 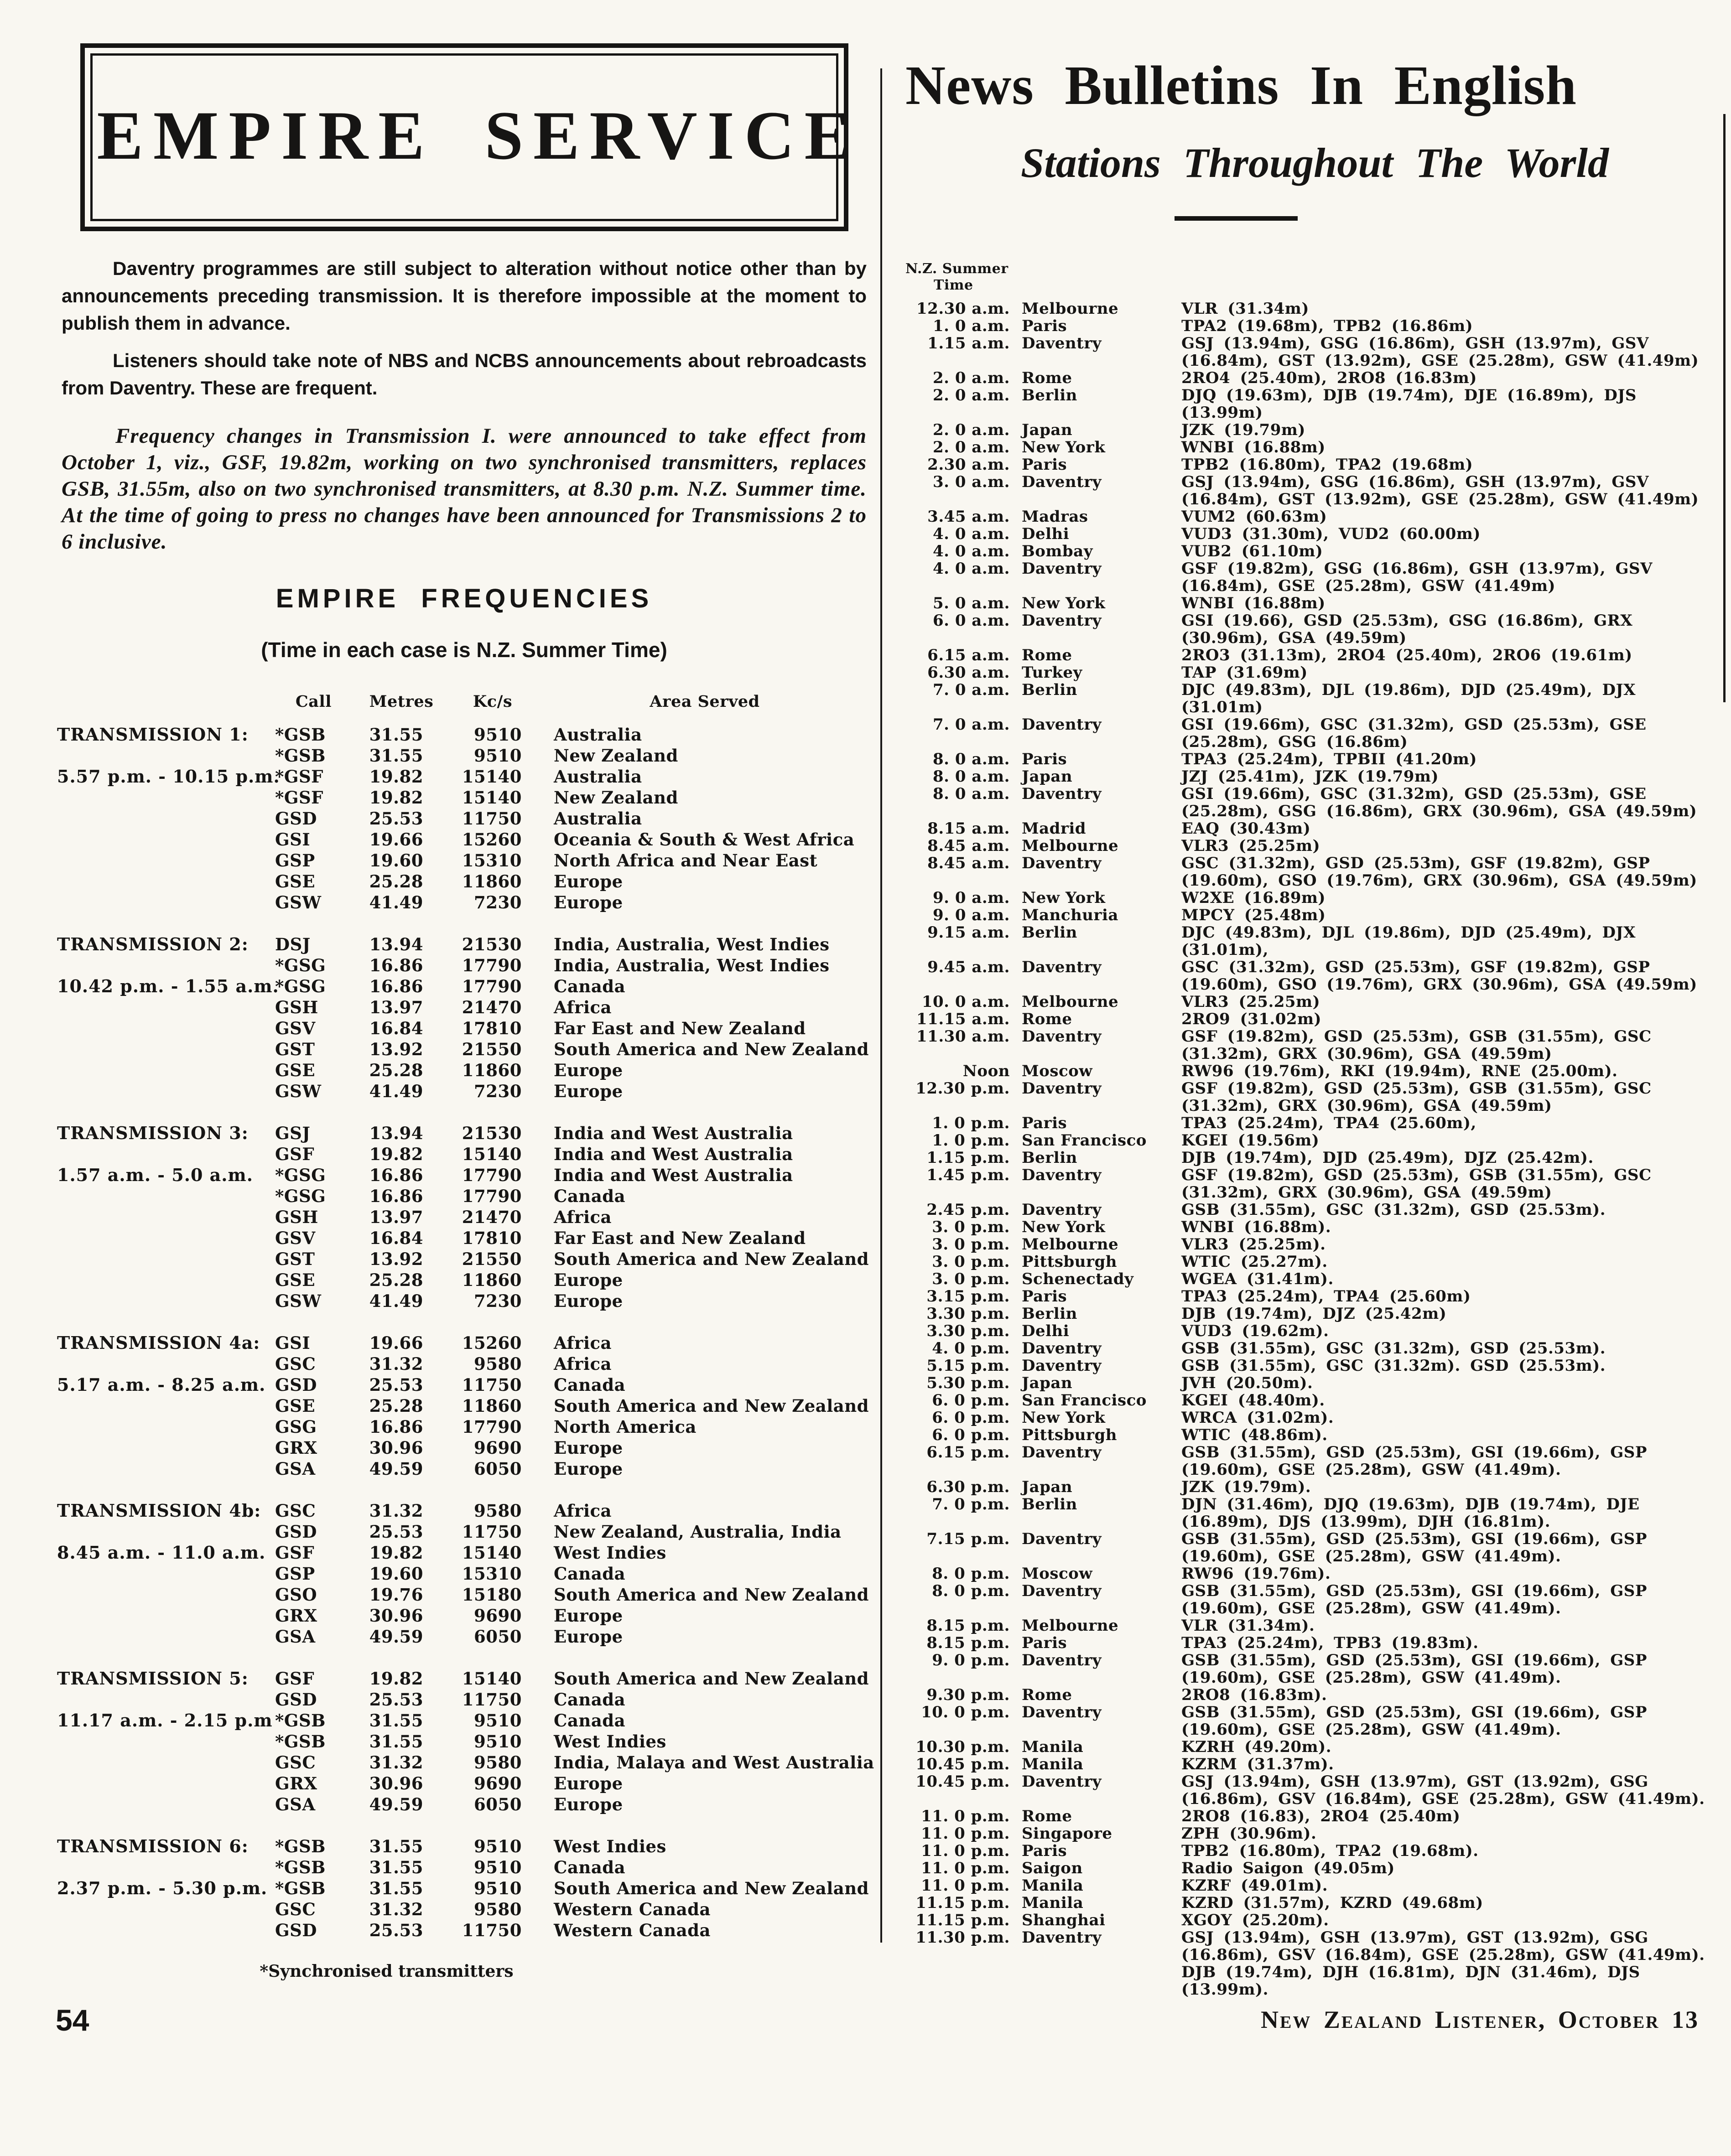 I want to click on call-sign: GSE, so click(x=295, y=881).